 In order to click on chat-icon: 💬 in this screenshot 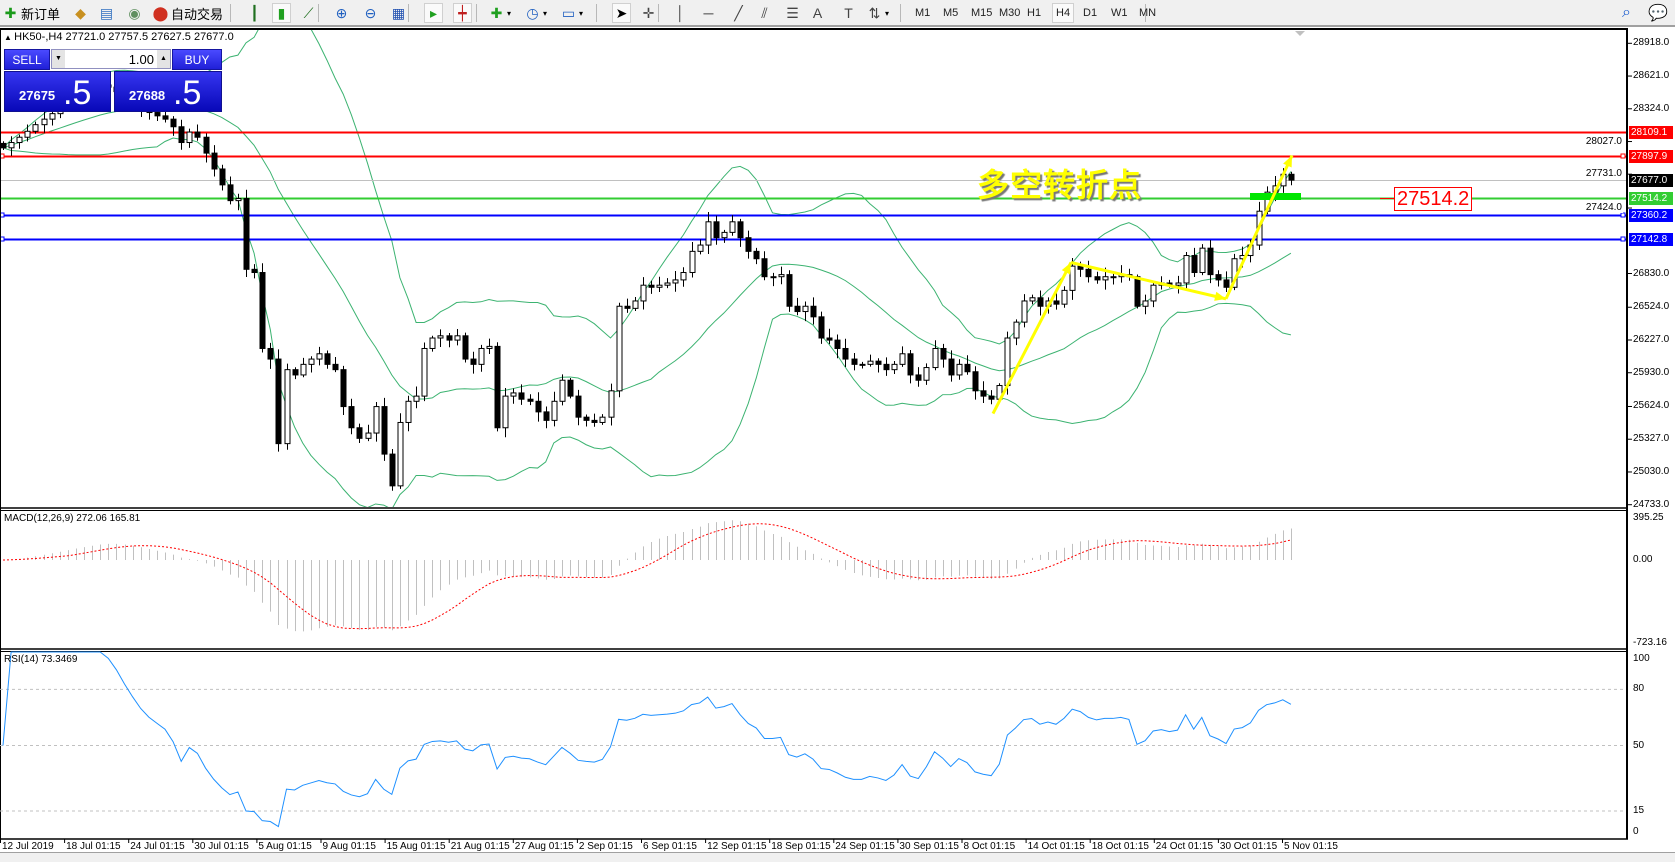, I will do `click(1658, 13)`.